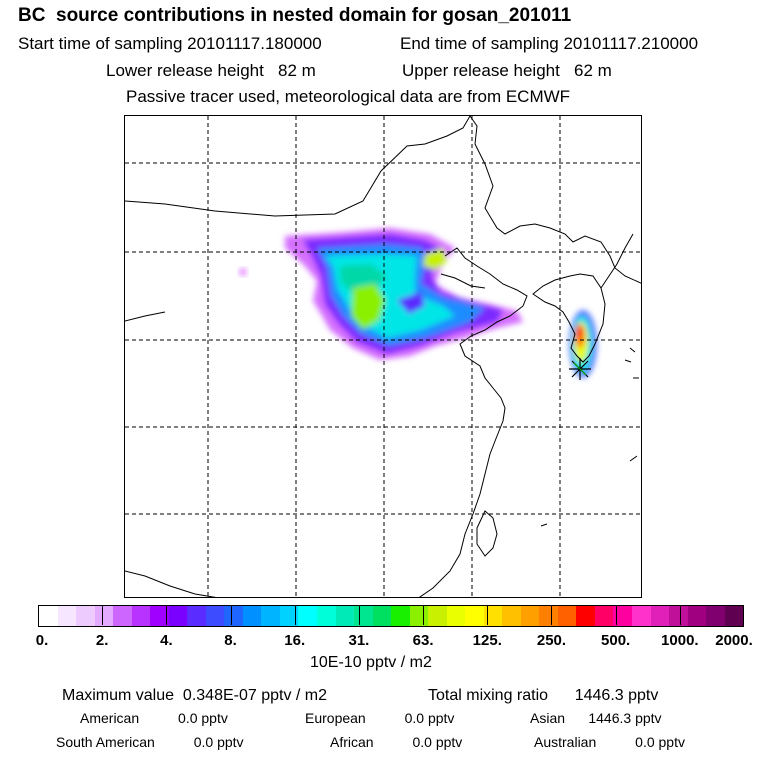 Image resolution: width=768 pixels, height=768 pixels. What do you see at coordinates (211, 70) in the screenshot?
I see `lower-release-height-label: Lower release height 82 m` at bounding box center [211, 70].